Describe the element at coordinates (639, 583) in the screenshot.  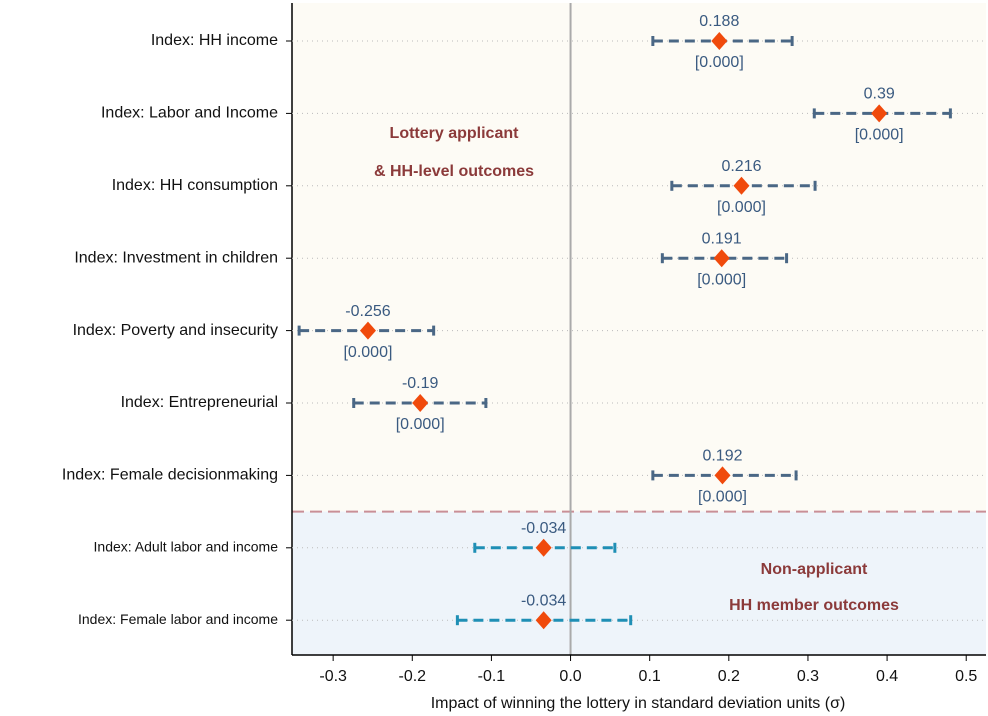
I see `group-background` at that location.